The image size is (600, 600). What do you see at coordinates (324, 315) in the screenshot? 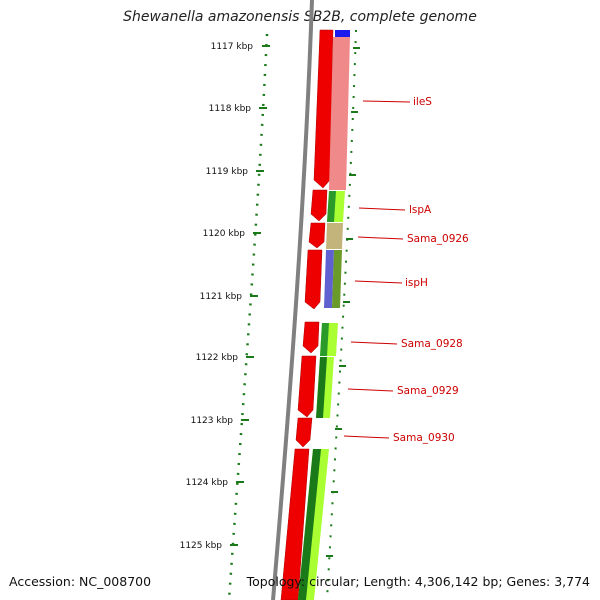
I see `gene-class-track` at bounding box center [324, 315].